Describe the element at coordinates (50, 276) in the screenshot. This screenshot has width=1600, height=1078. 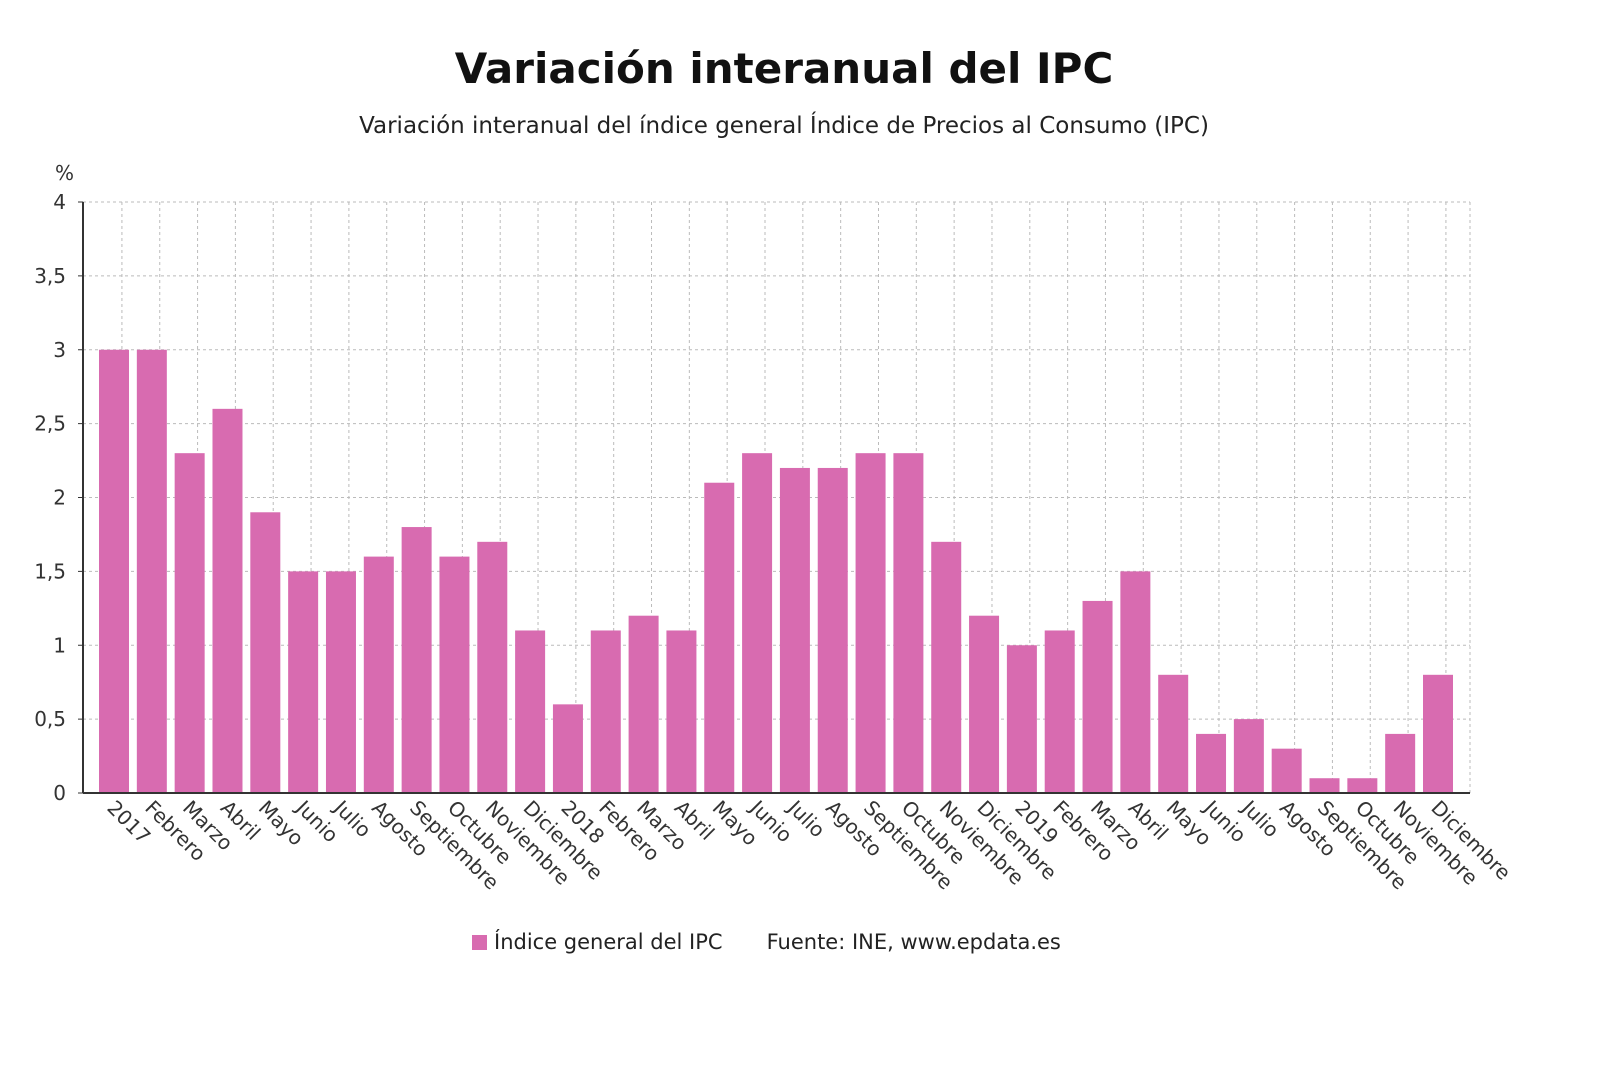
I see `y-tick-label: 3,5` at that location.